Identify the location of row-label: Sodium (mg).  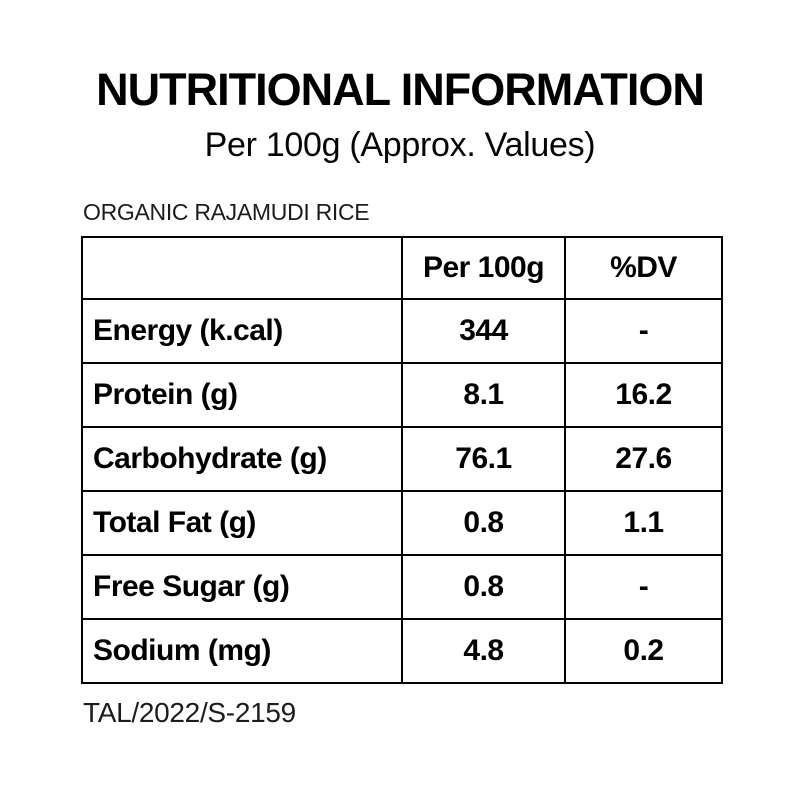
(242, 650).